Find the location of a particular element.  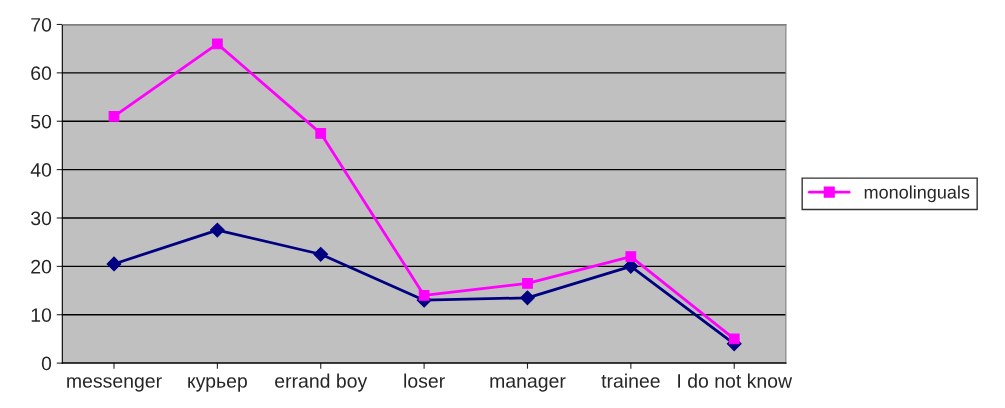

x-tick-label: loser is located at coordinates (424, 380).